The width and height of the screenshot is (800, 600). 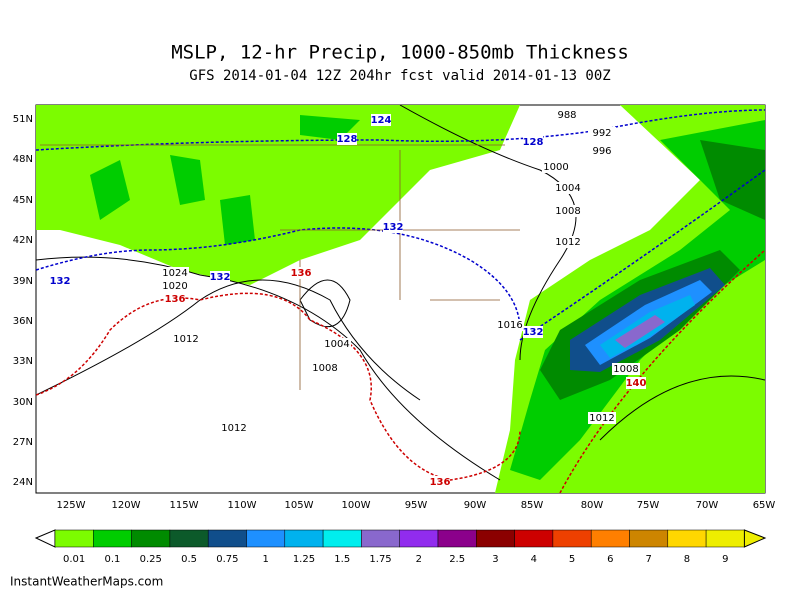 I want to click on colorbar-label: 0.25, so click(x=151, y=559).